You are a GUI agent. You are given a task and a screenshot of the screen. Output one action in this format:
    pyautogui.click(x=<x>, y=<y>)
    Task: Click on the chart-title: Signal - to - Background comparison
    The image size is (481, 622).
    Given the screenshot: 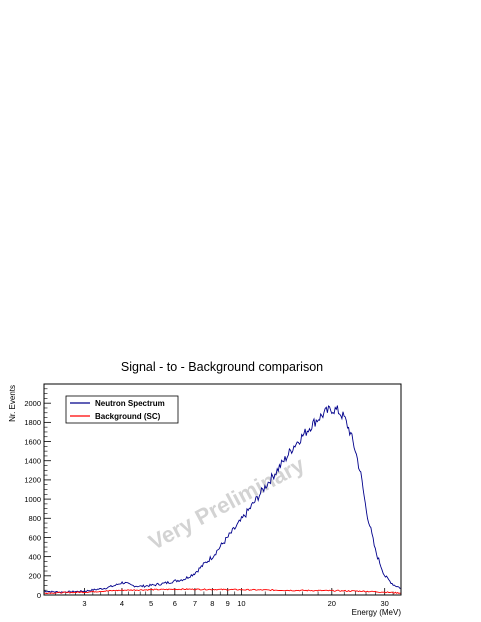 What is the action you would take?
    pyautogui.click(x=222, y=367)
    